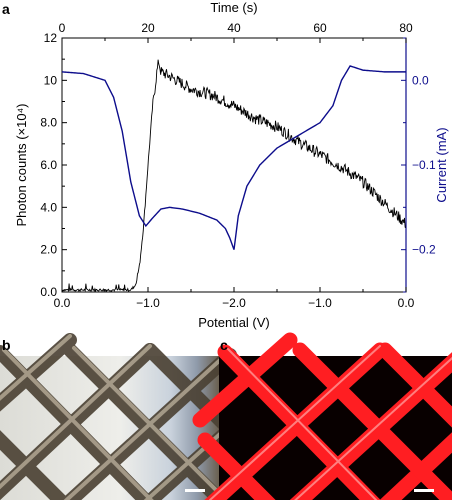  What do you see at coordinates (48, 165) in the screenshot?
I see `y-left-tick-label: 6.0` at bounding box center [48, 165].